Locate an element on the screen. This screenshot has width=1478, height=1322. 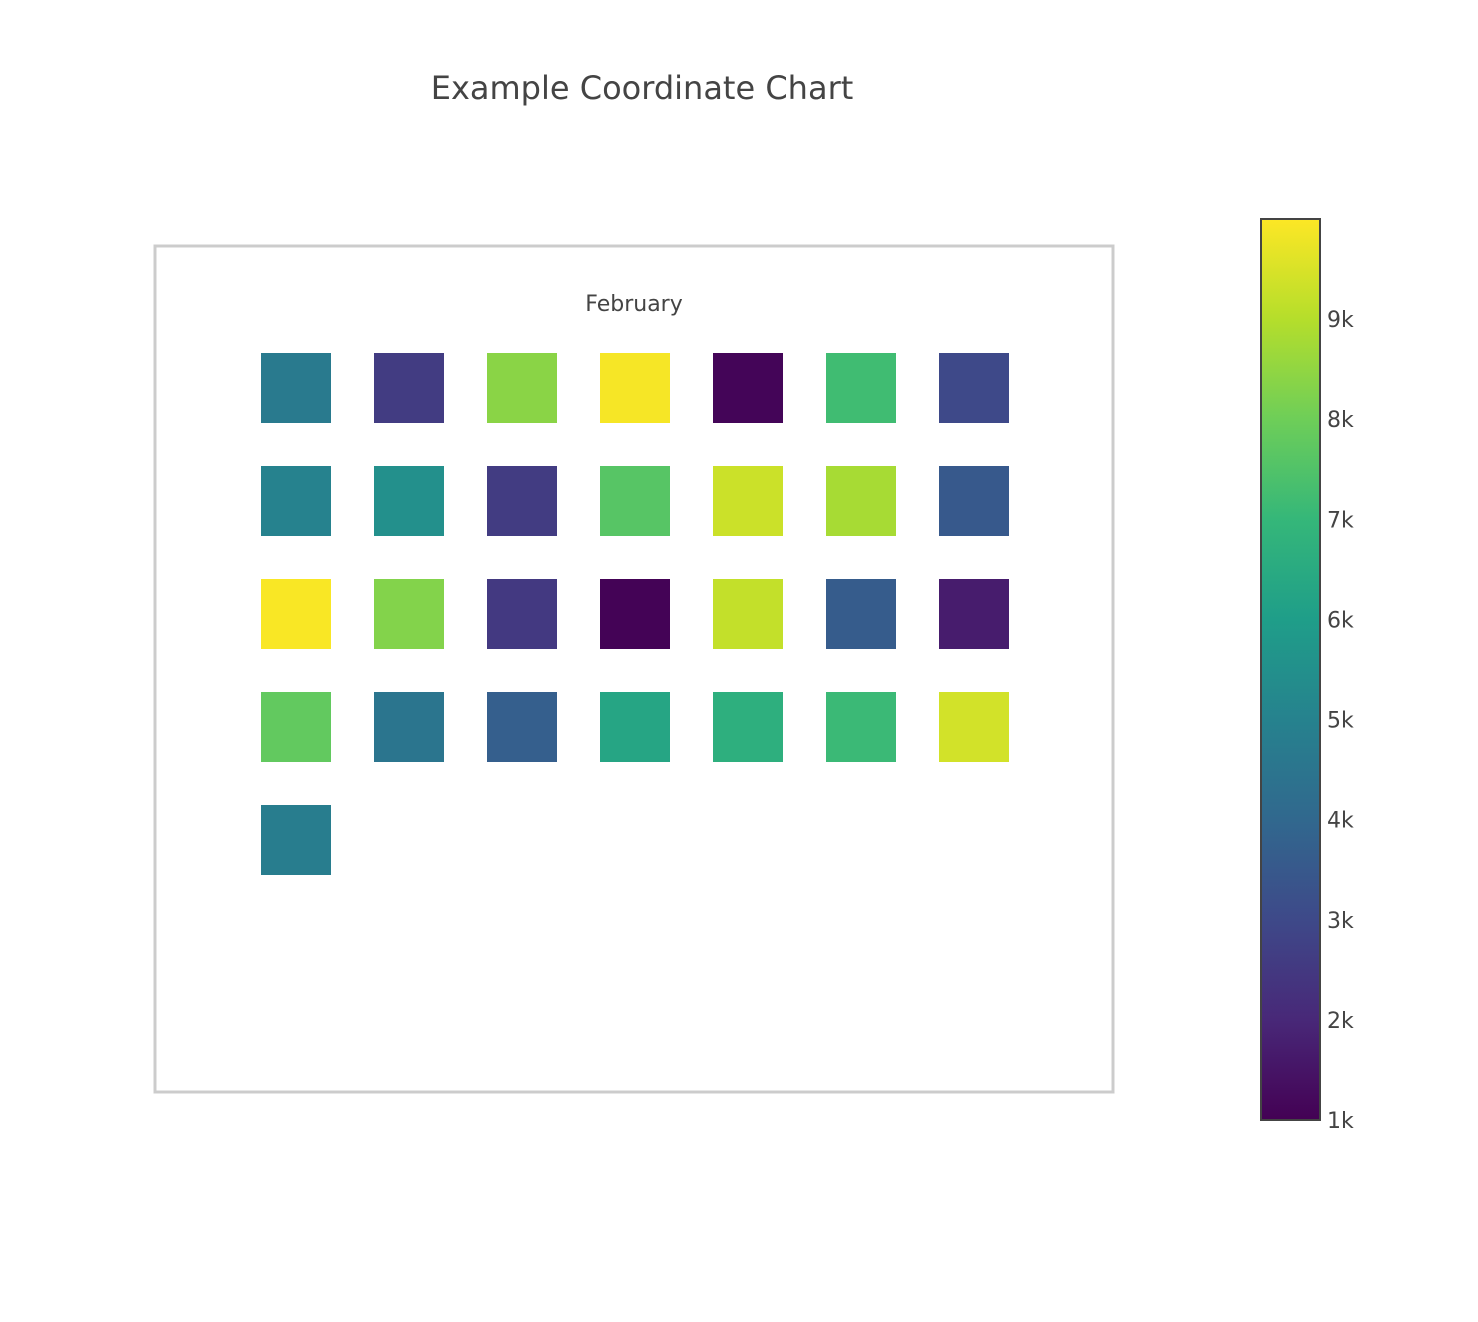
colorbar-tick-label: 4k is located at coordinates (1340, 821).